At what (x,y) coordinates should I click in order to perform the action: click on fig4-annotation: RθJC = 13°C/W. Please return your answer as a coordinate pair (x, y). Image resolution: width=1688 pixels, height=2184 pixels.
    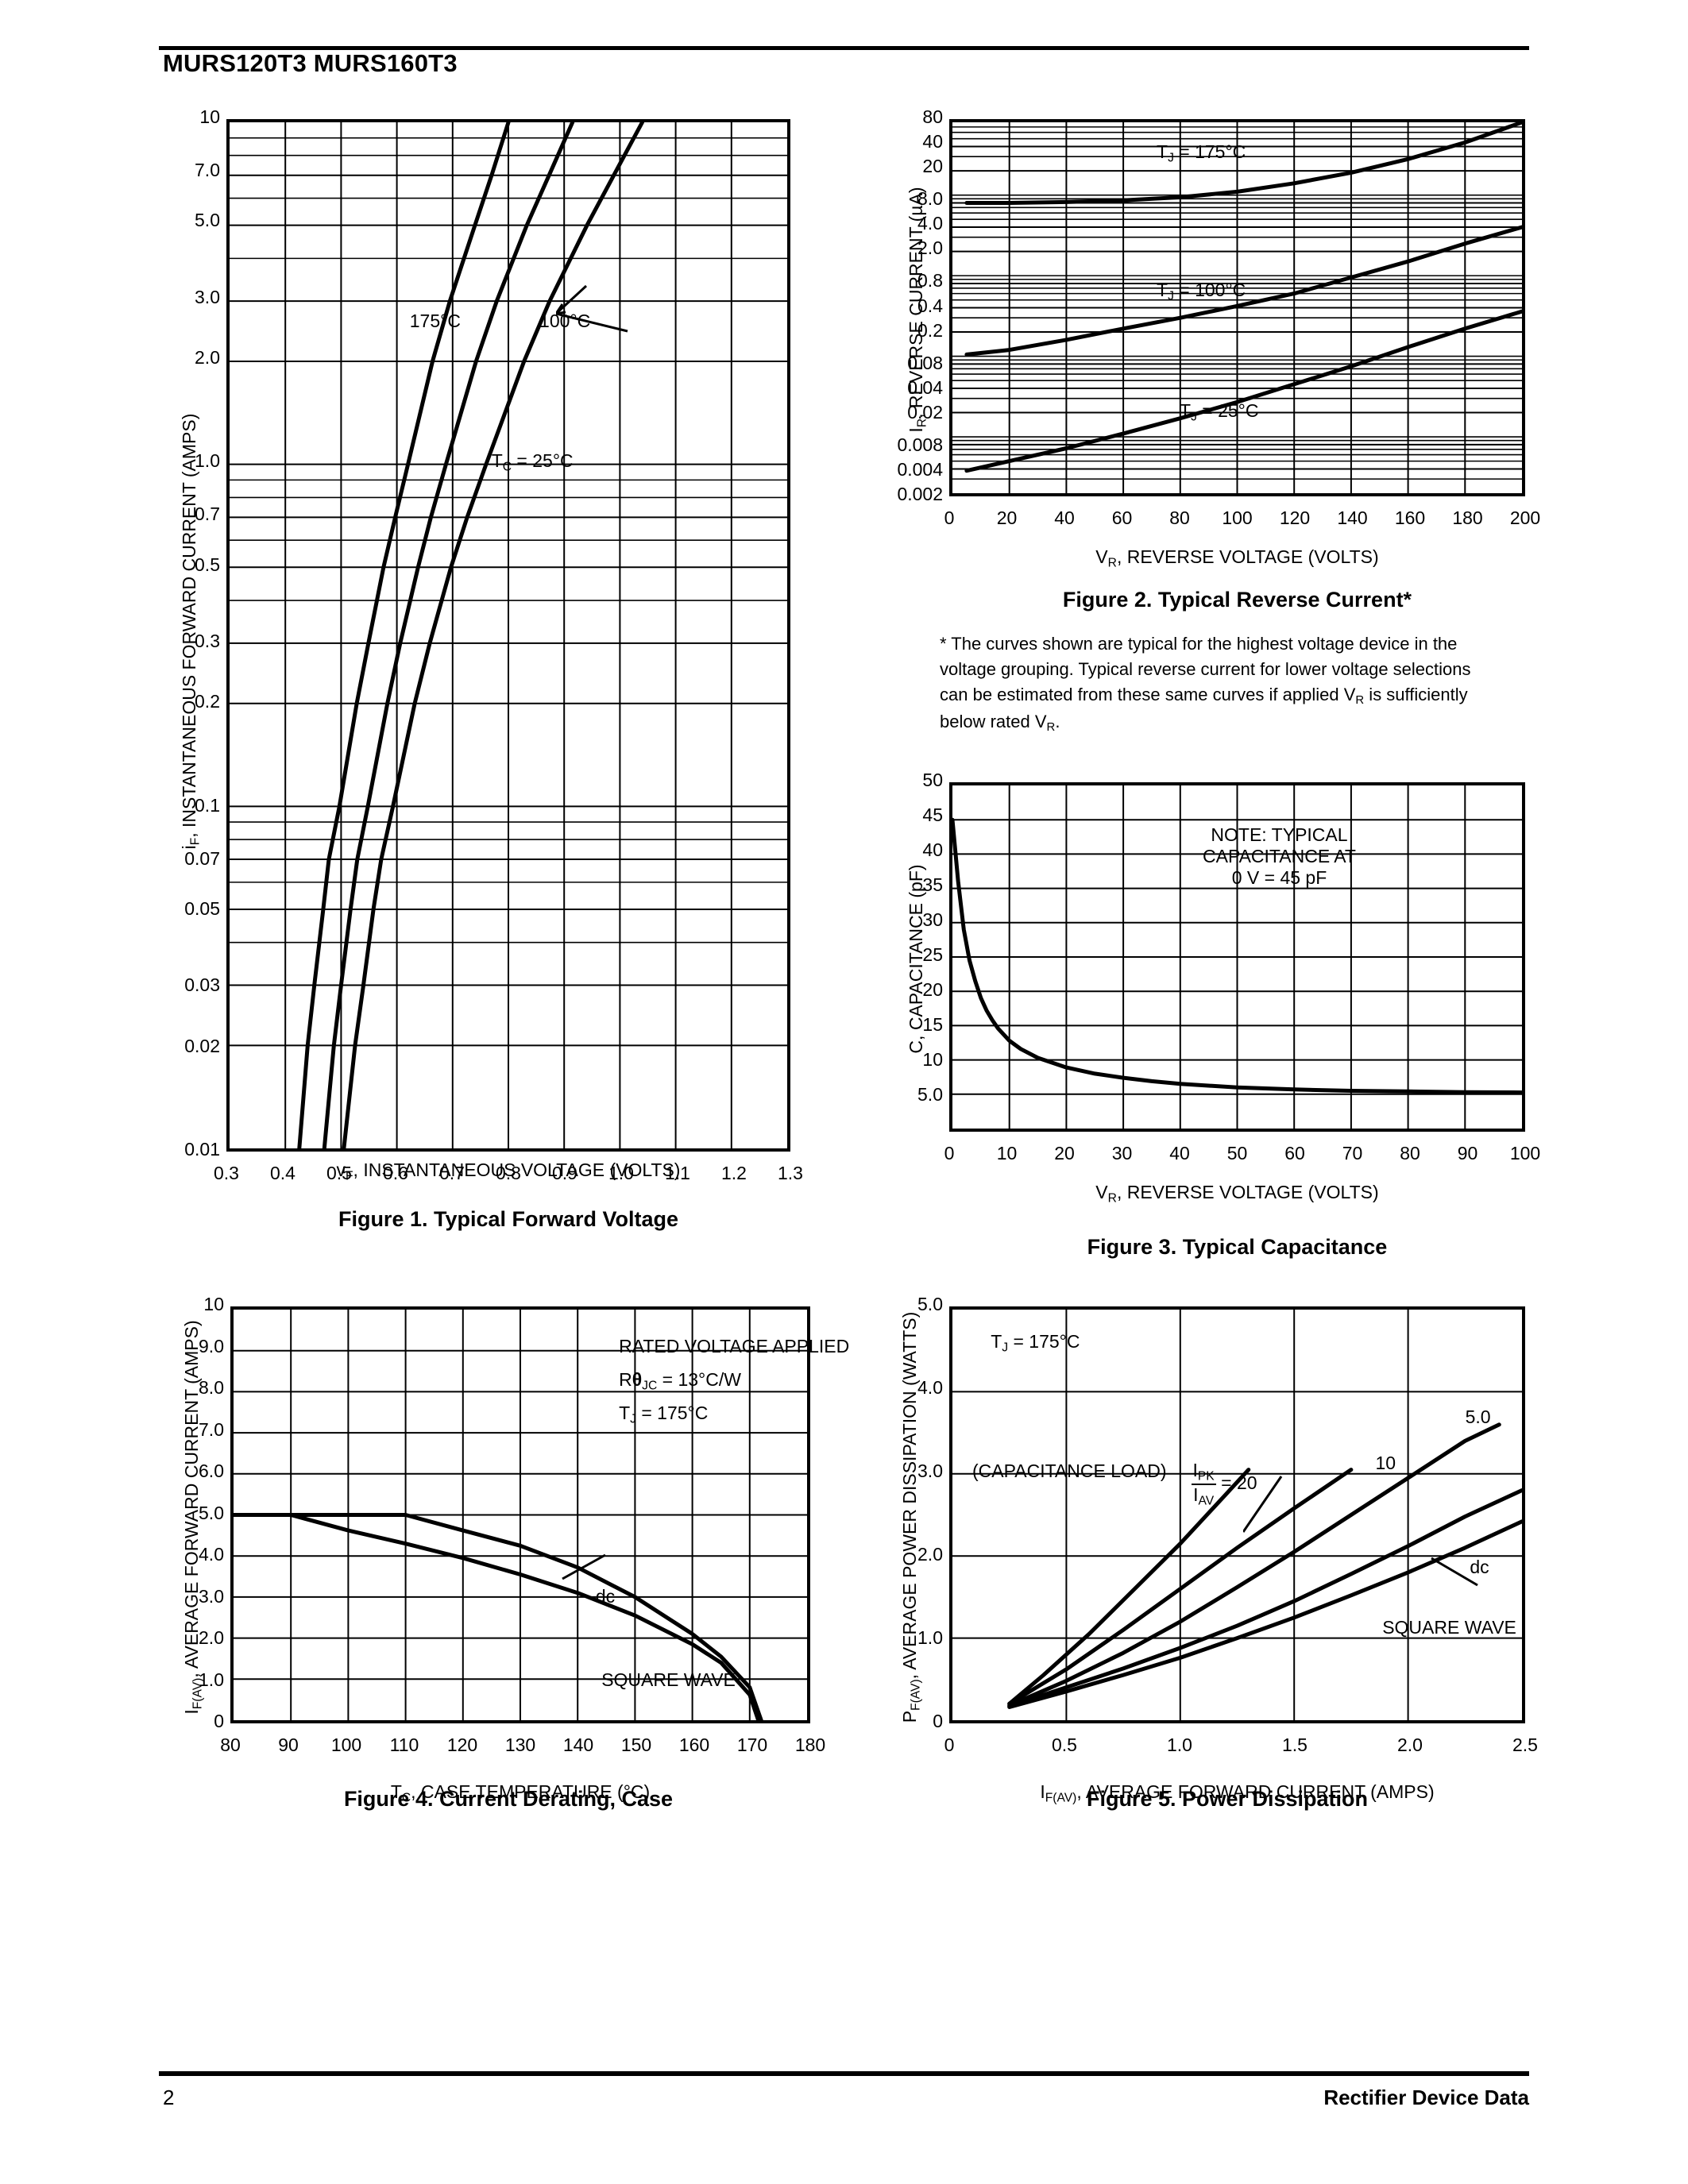
    Looking at the image, I should click on (680, 1380).